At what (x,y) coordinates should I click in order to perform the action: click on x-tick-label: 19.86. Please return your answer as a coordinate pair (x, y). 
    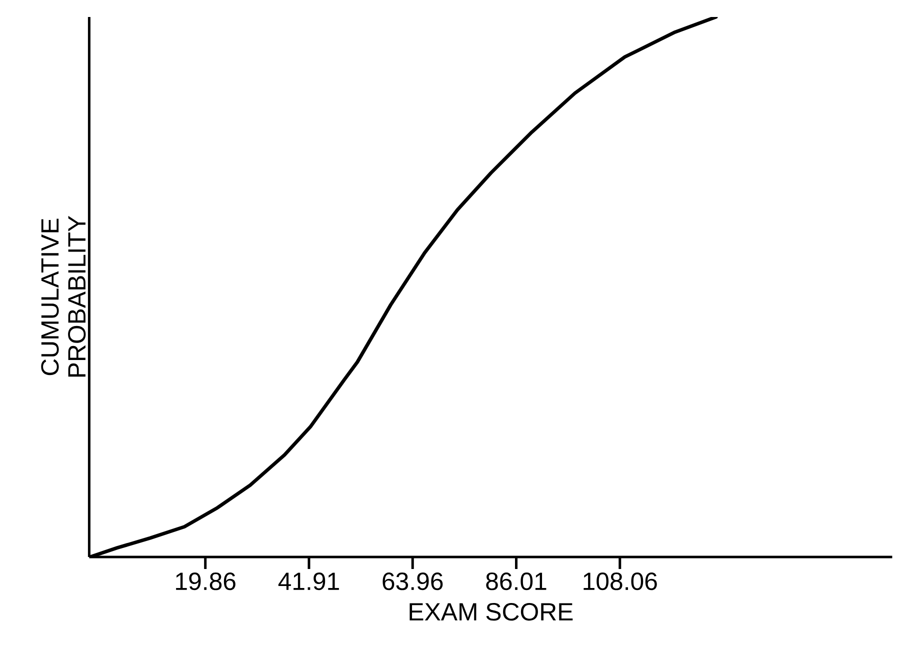
    Looking at the image, I should click on (206, 581).